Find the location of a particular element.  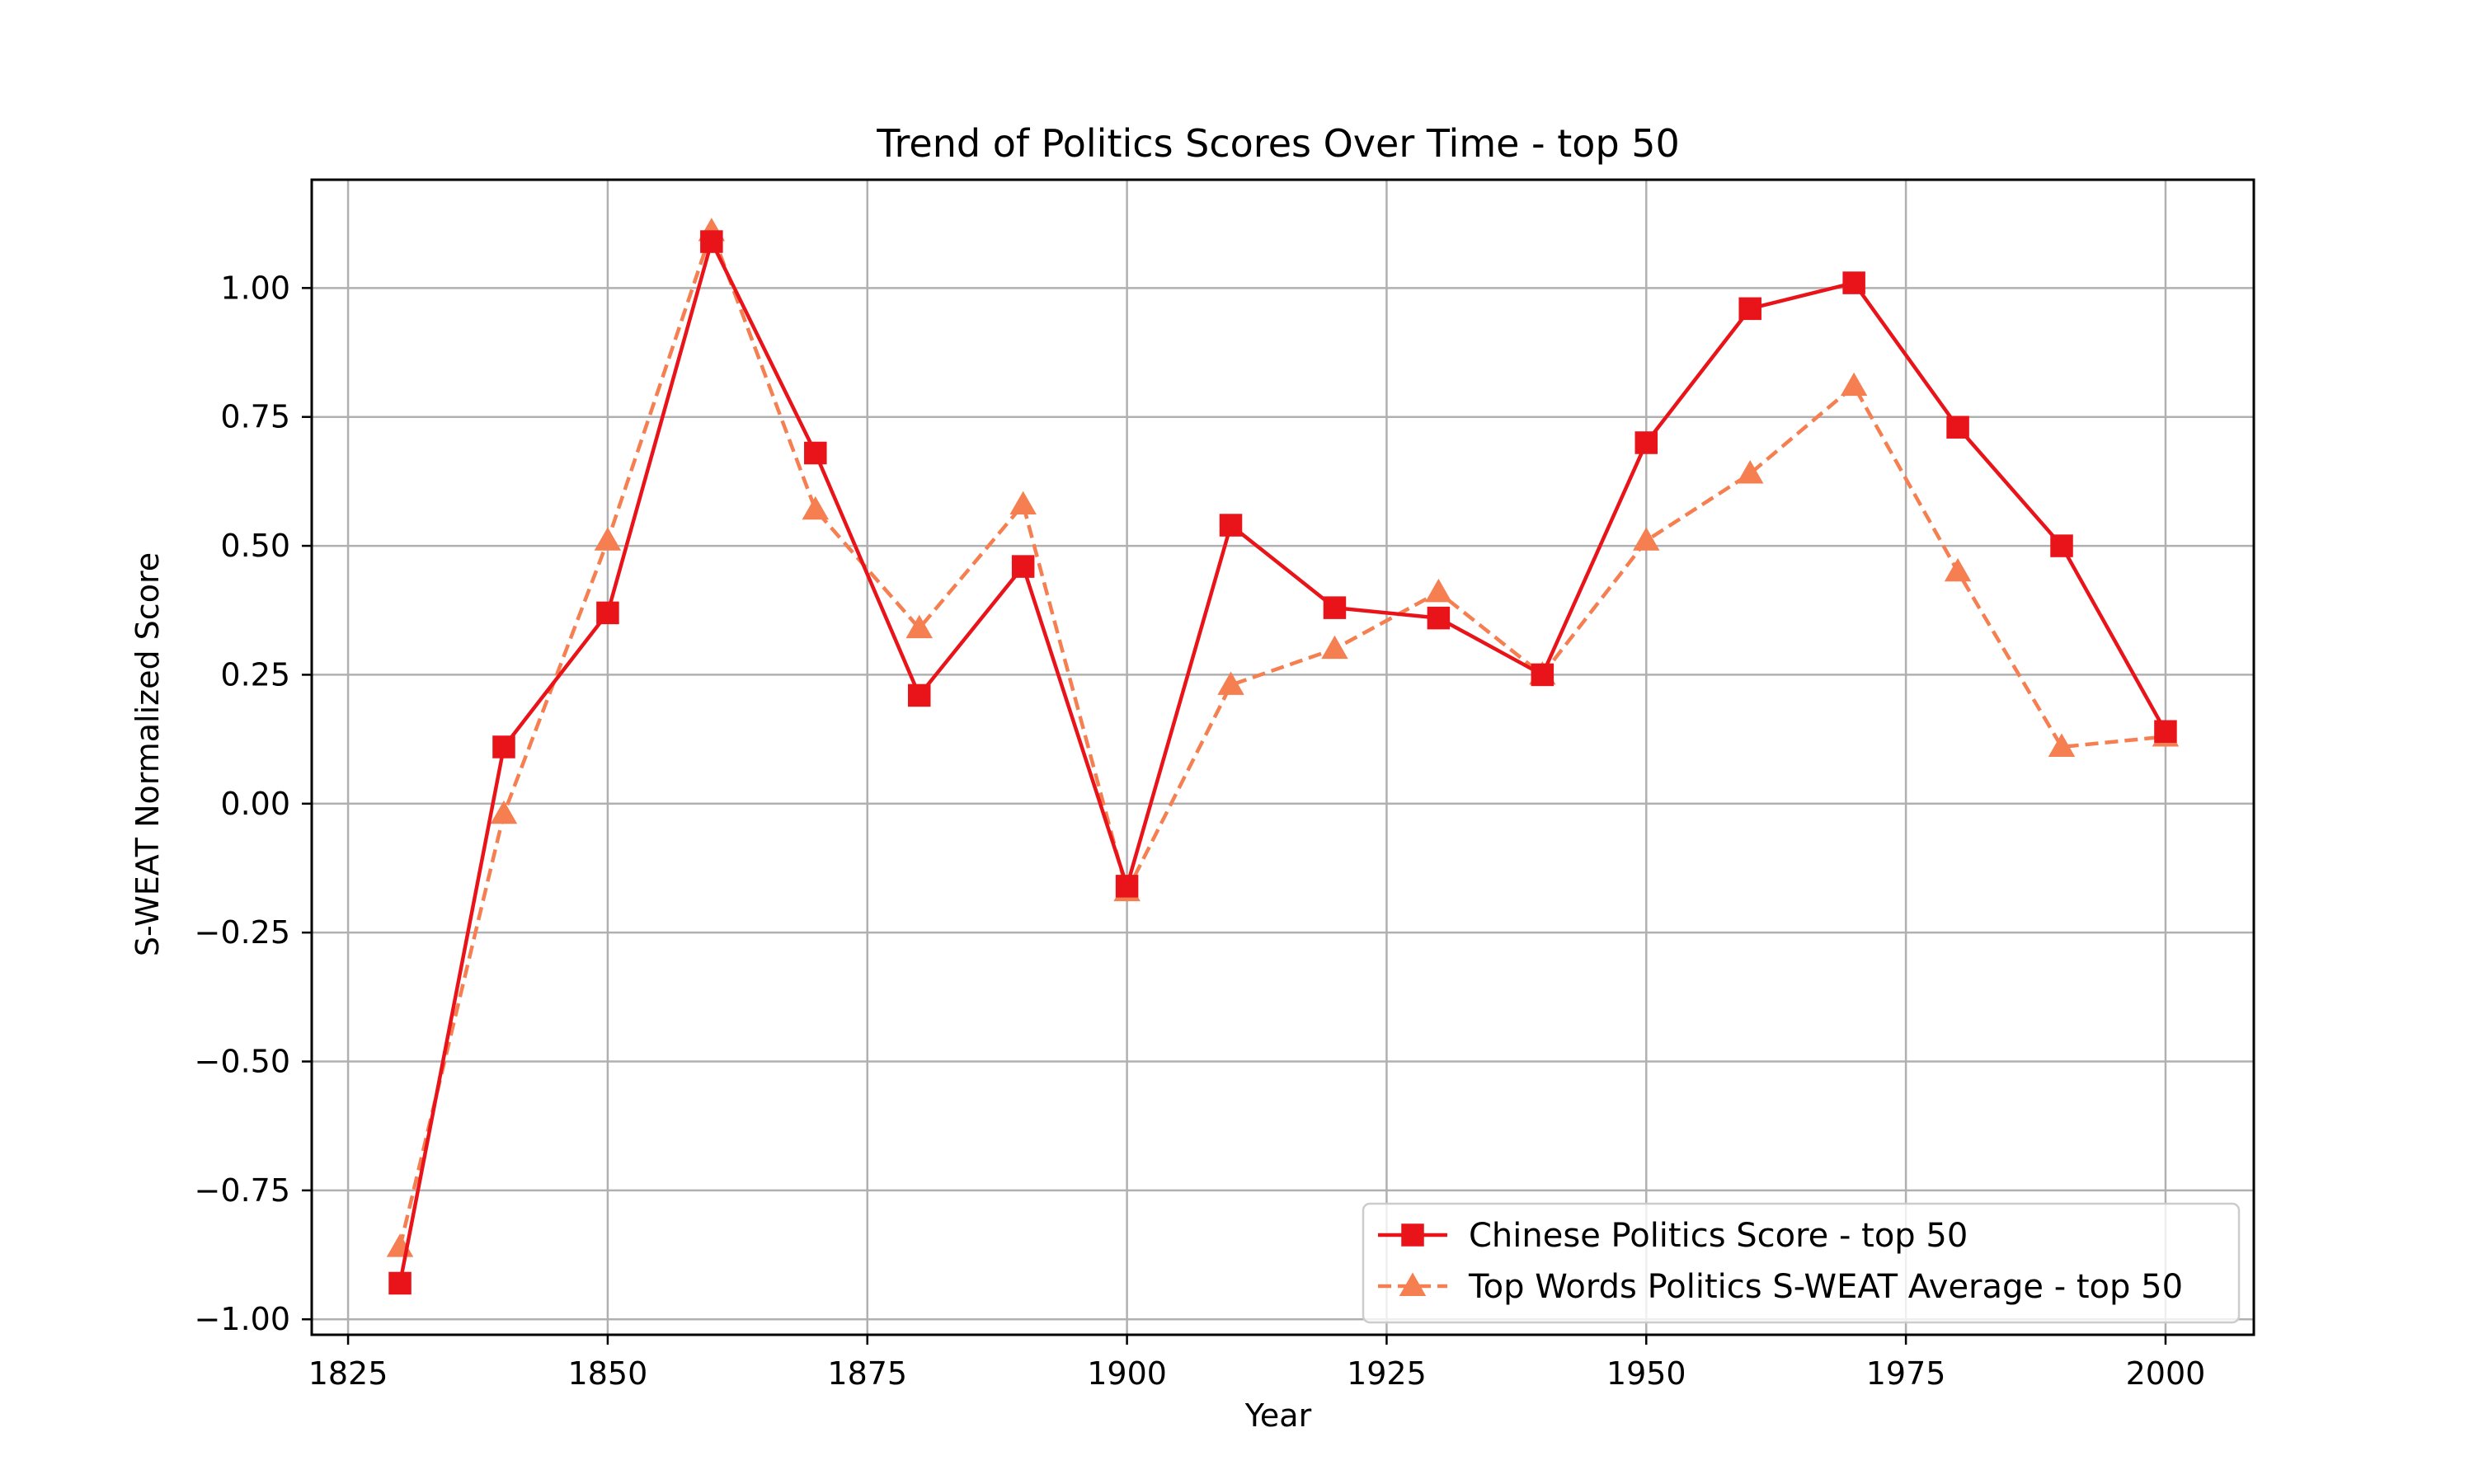

y-tick-label: −0.50 is located at coordinates (242, 1062).